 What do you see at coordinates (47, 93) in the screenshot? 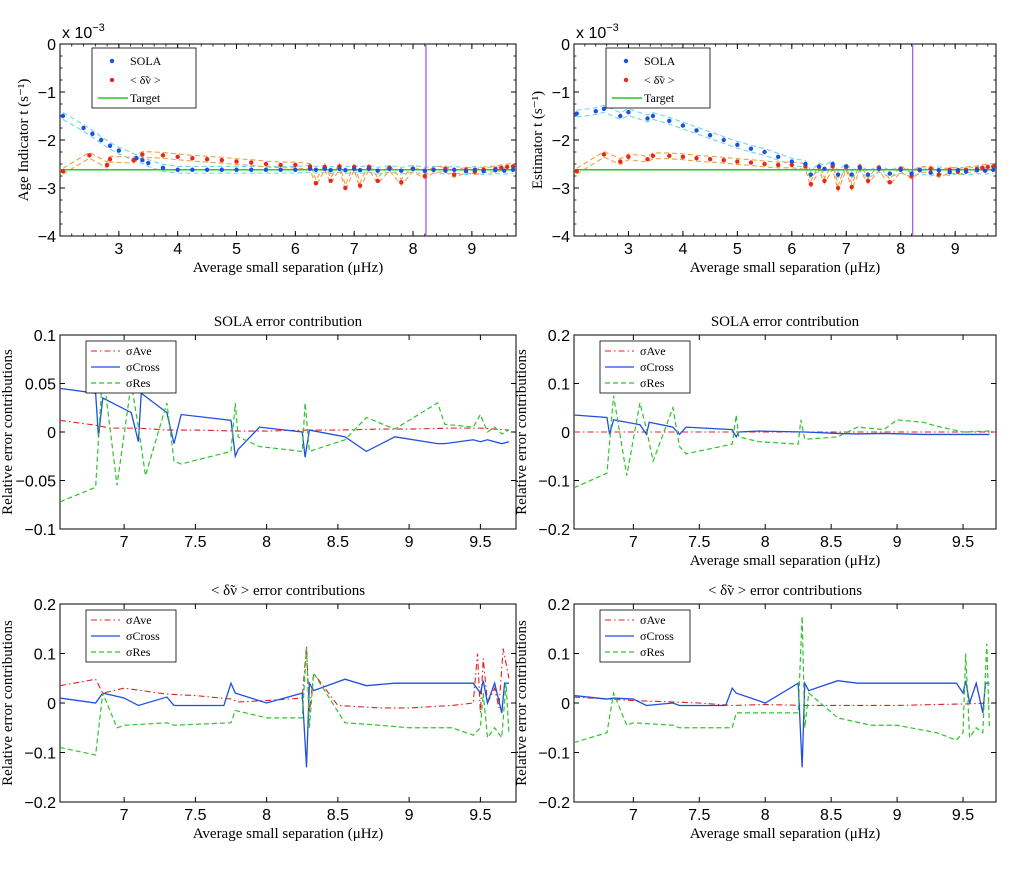
I see `y-tick-label: −1` at bounding box center [47, 93].